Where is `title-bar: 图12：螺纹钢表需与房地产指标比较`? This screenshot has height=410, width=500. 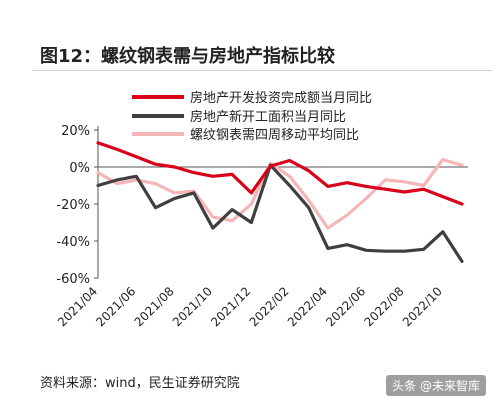
title-bar: 图12：螺纹钢表需与房地产指标比较 is located at coordinates (262, 53).